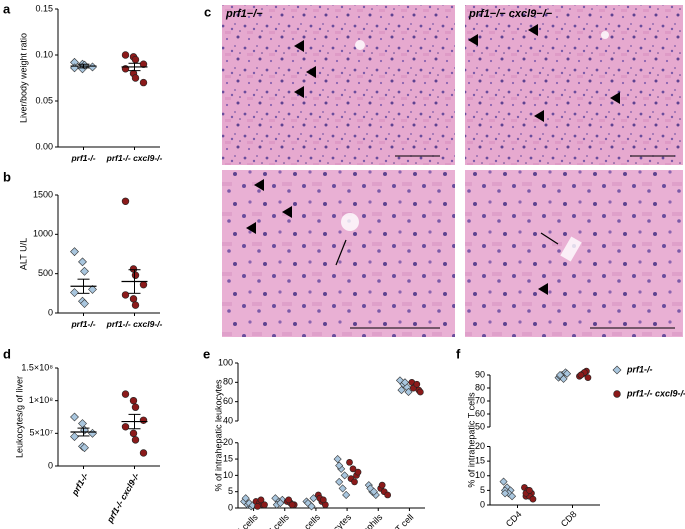 The image size is (685, 529). What do you see at coordinates (7, 353) in the screenshot?
I see `panel-letter: d` at bounding box center [7, 353].